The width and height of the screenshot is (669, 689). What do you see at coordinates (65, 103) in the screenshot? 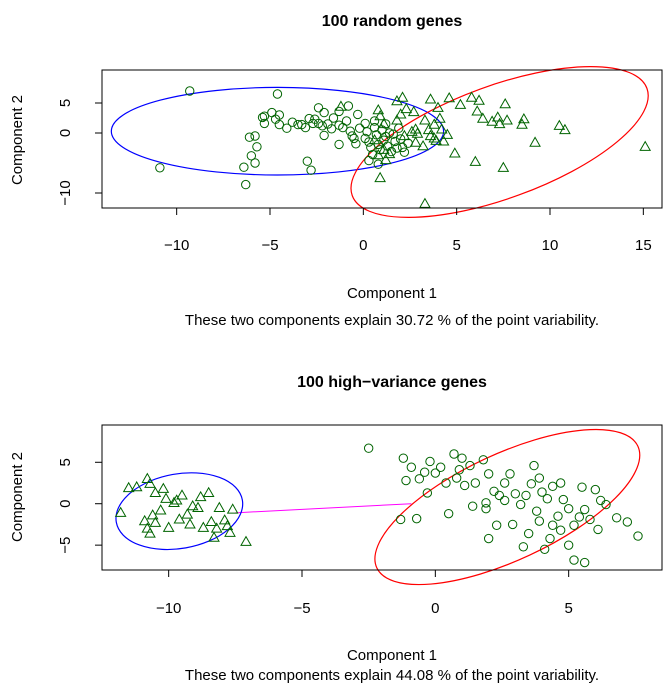
I see `y-tick-label: 5` at bounding box center [65, 103].